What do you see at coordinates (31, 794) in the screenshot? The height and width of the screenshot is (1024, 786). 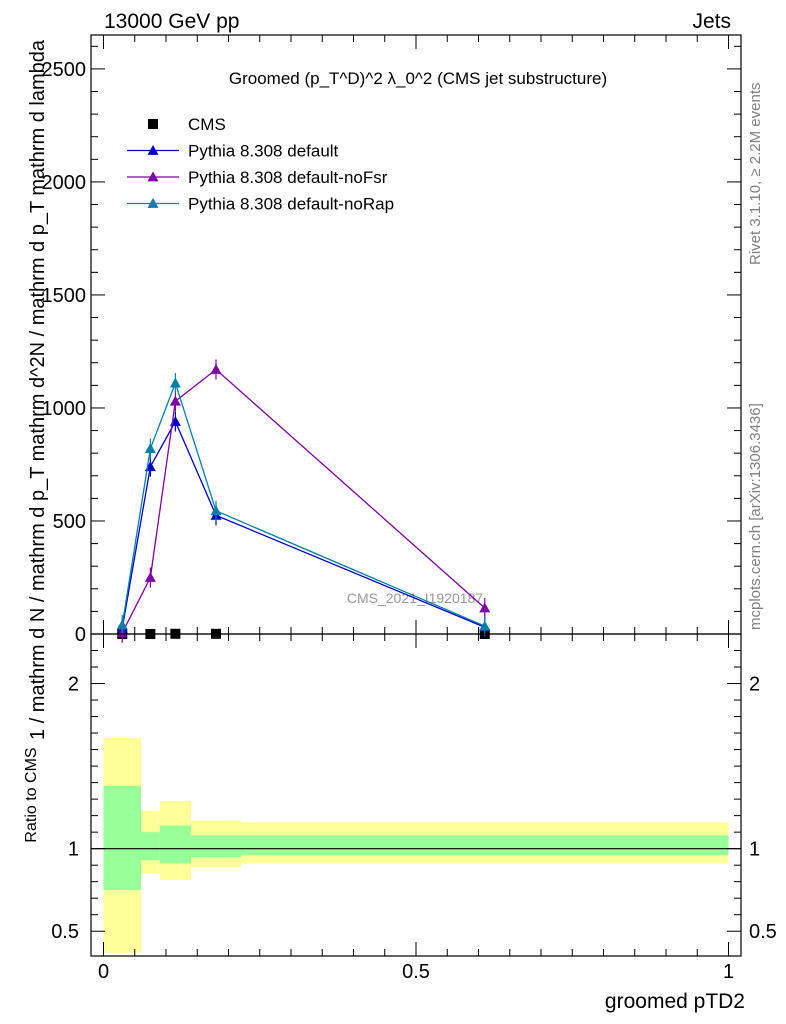 I see `ratio-y-axis-label: Ratio to CMS` at bounding box center [31, 794].